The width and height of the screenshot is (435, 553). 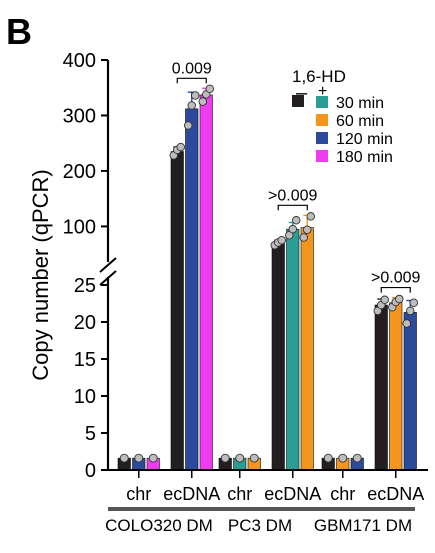 What do you see at coordinates (364, 139) in the screenshot?
I see `legend-label: 120 min` at bounding box center [364, 139].